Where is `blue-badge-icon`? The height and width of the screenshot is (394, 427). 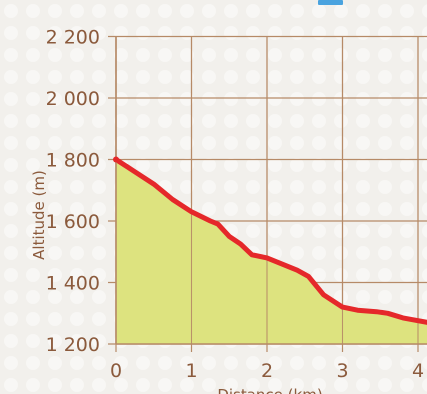 blue-badge-icon is located at coordinates (330, 2).